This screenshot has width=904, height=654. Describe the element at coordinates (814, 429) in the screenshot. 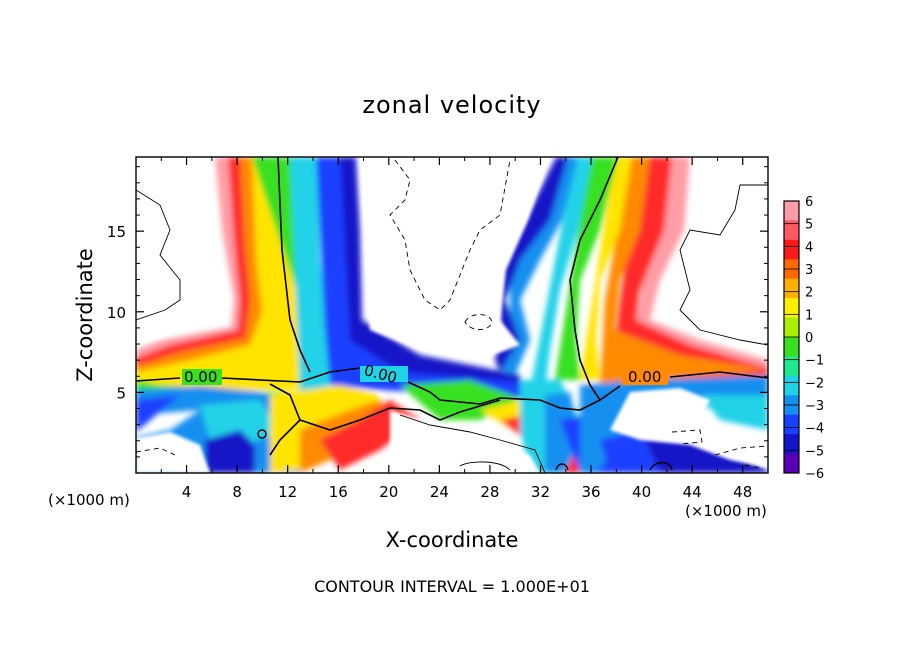

I see `colorbar-label: −4` at that location.